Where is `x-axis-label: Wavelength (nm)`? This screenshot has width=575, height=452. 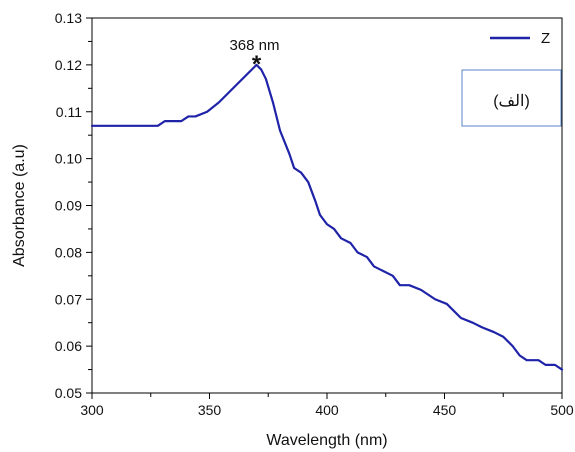
x-axis-label: Wavelength (nm) is located at coordinates (326, 440).